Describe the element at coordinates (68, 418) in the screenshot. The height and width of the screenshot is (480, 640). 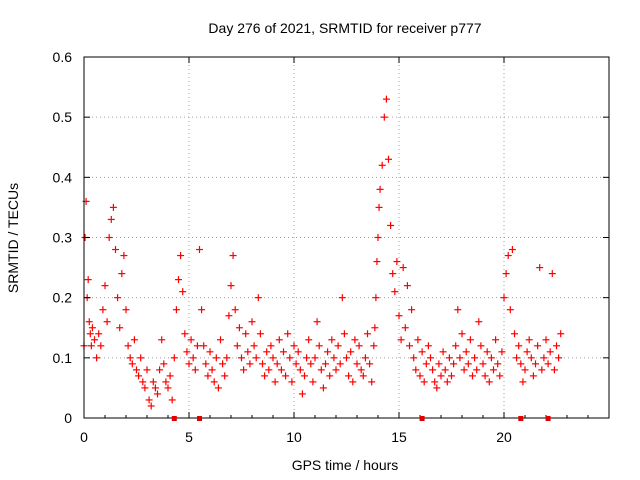
I see `y-tick-label: 0` at that location.